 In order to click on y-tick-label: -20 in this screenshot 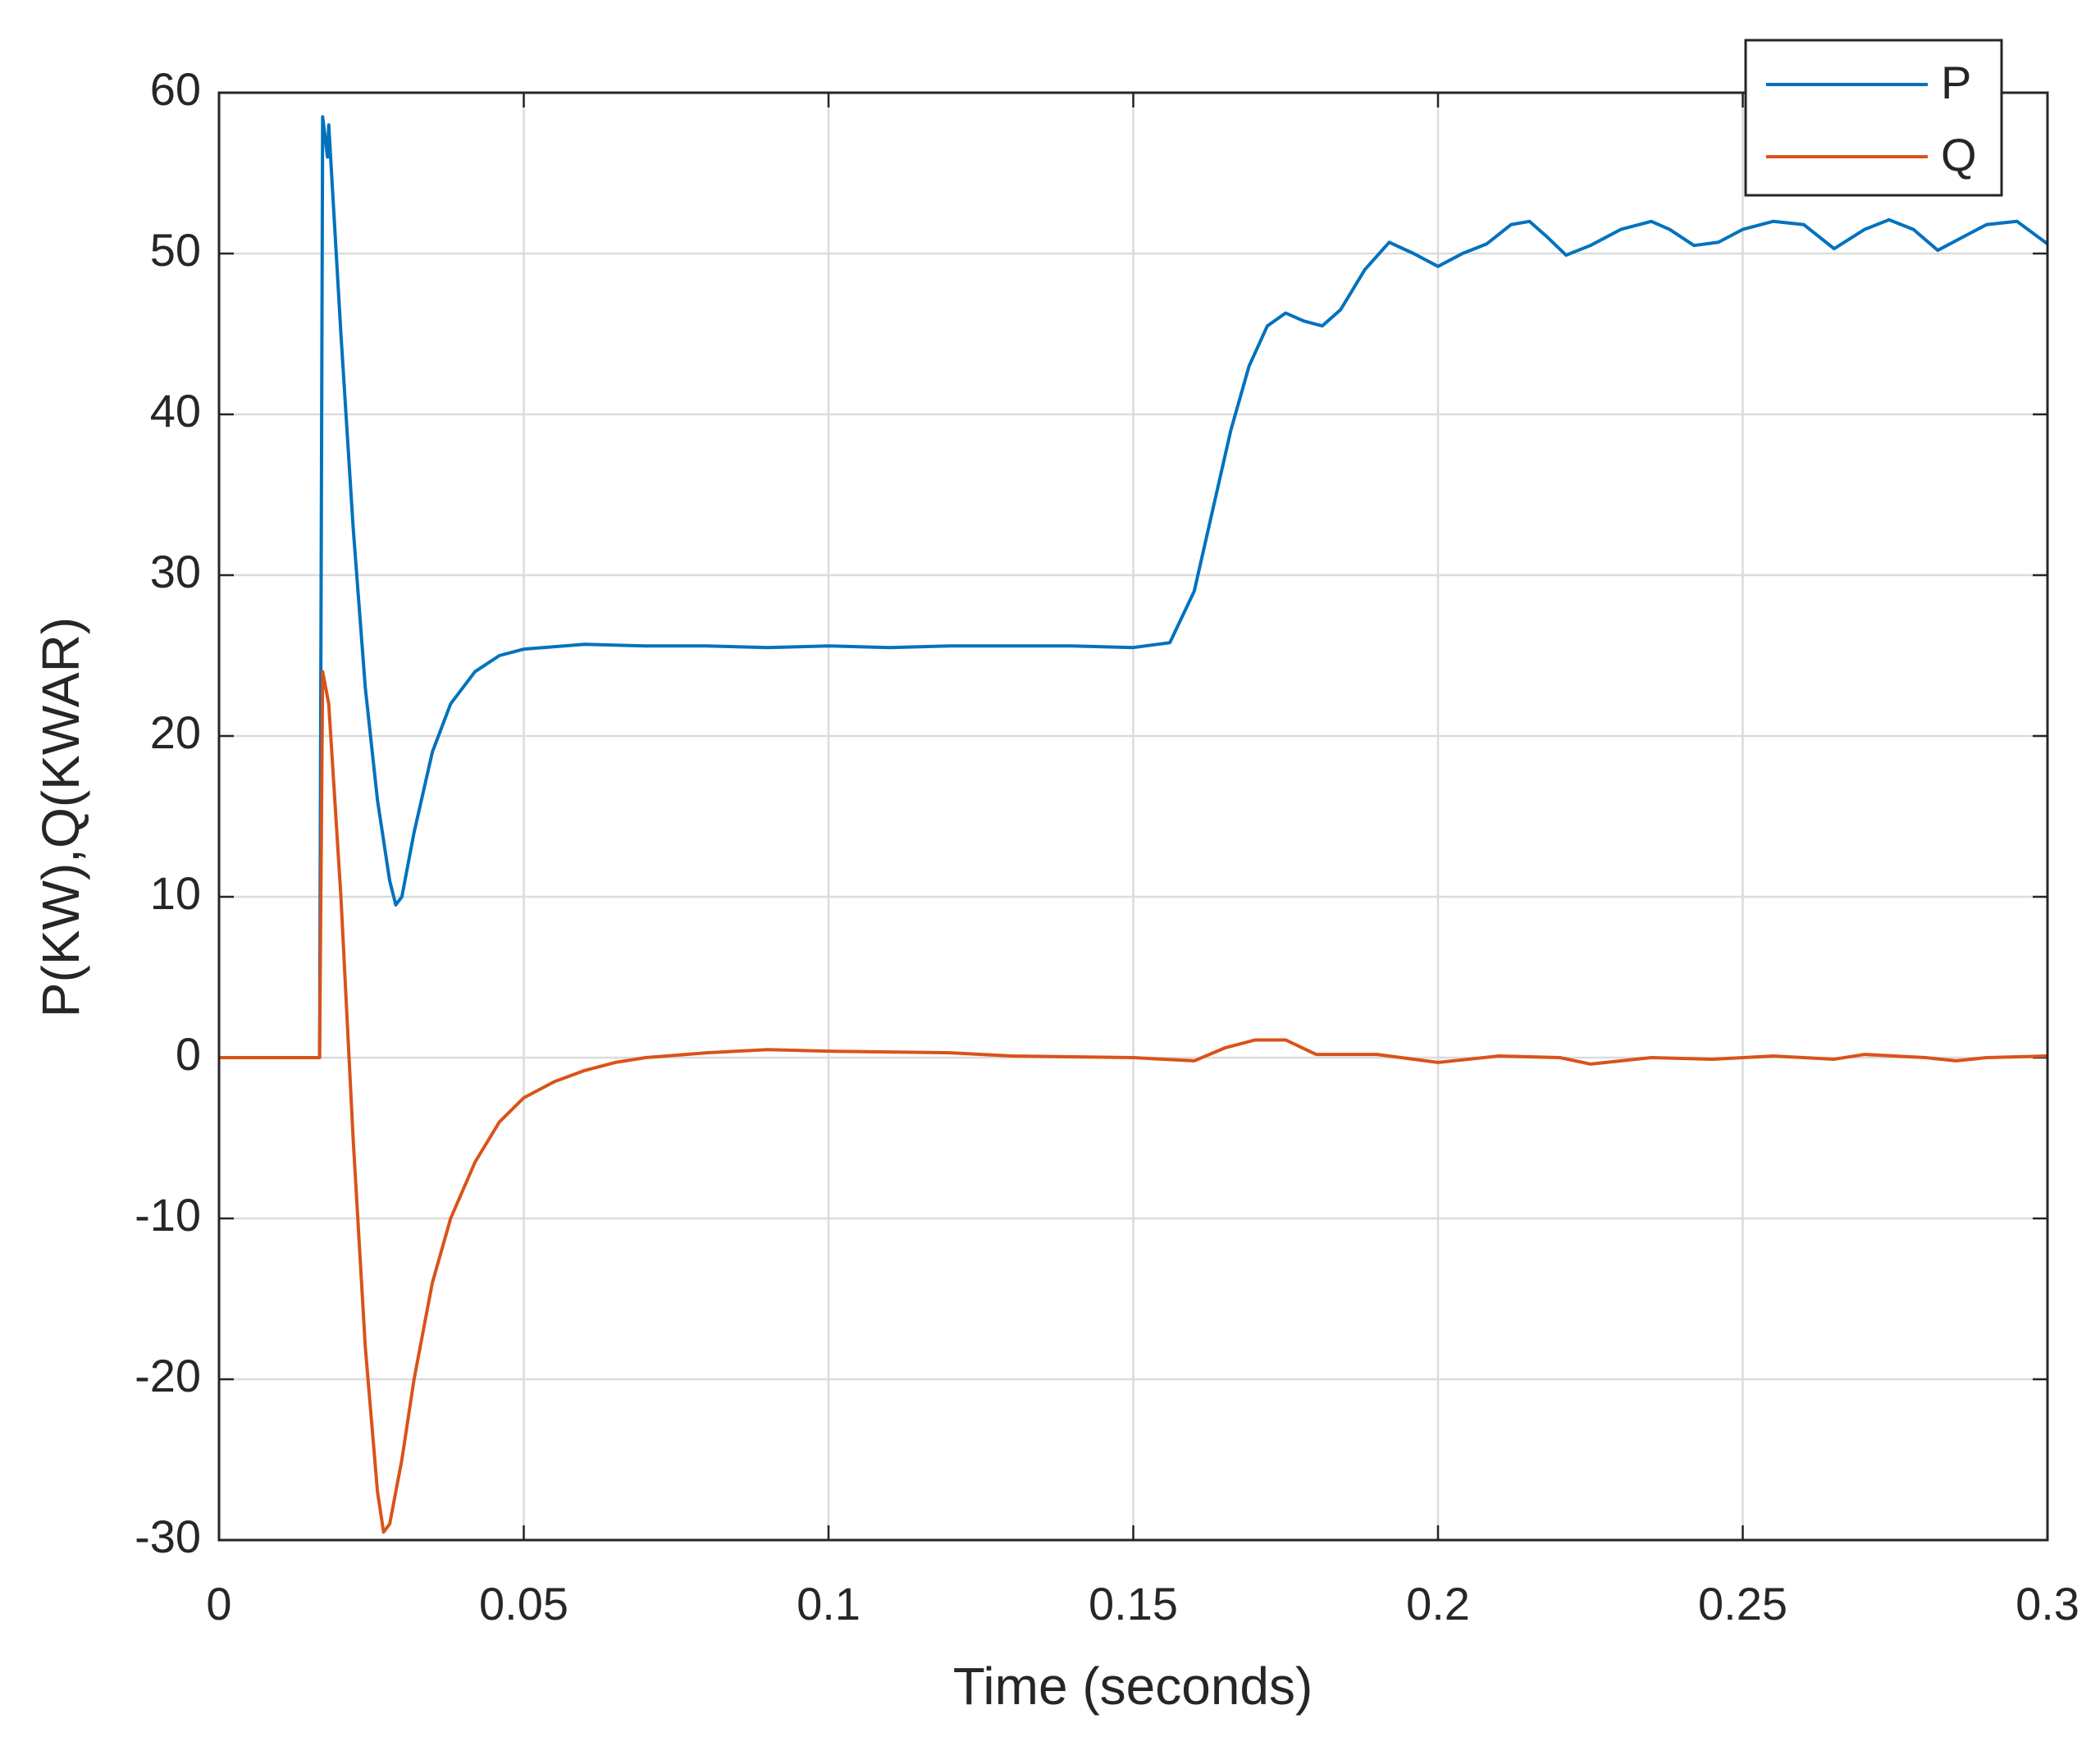, I will do `click(168, 1375)`.